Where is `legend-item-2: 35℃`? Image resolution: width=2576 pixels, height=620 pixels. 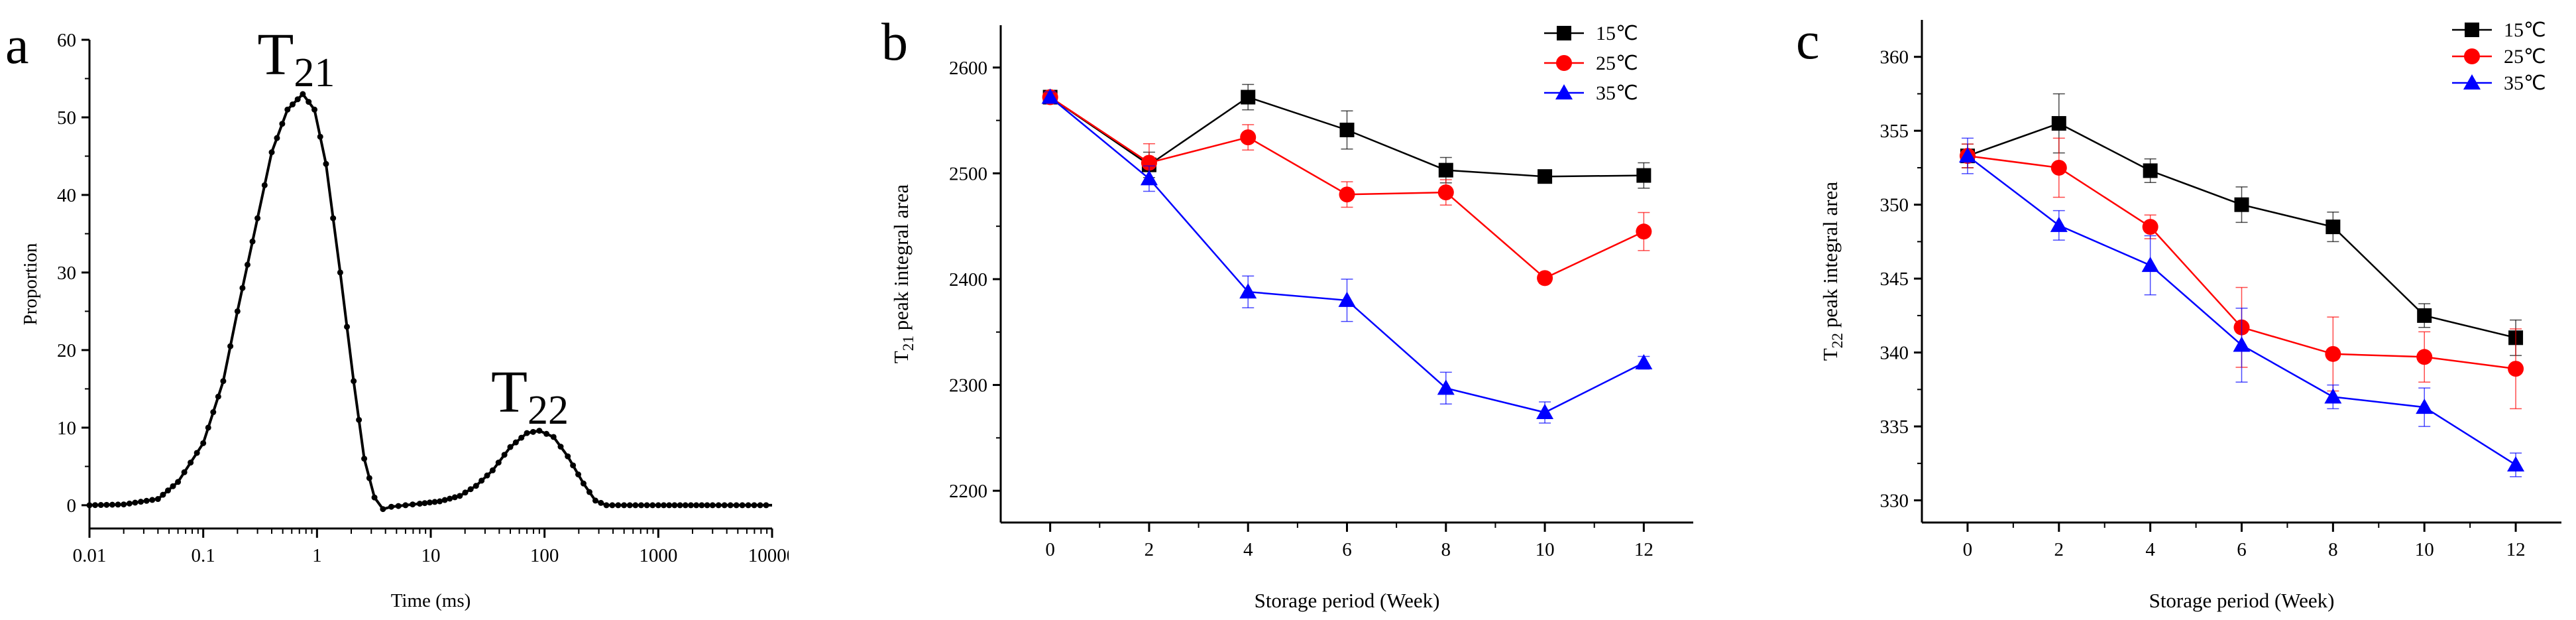
legend-item-2: 35℃ is located at coordinates (2499, 83).